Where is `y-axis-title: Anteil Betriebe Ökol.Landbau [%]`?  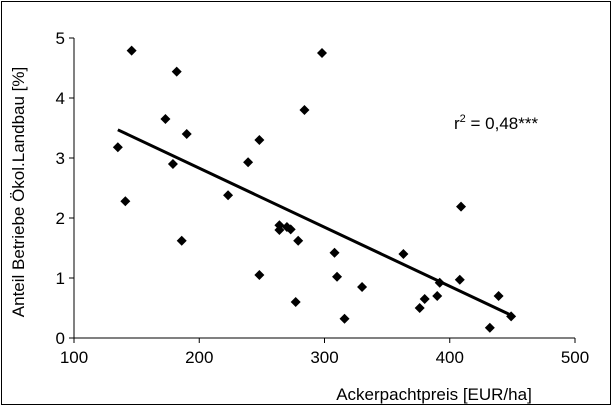 y-axis-title: Anteil Betriebe Ökol.Landbau [%] is located at coordinates (18, 192).